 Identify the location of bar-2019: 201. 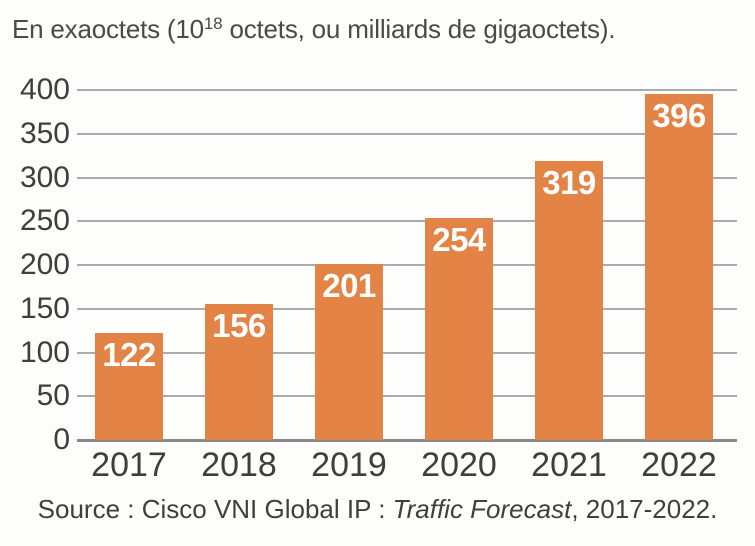
(349, 352).